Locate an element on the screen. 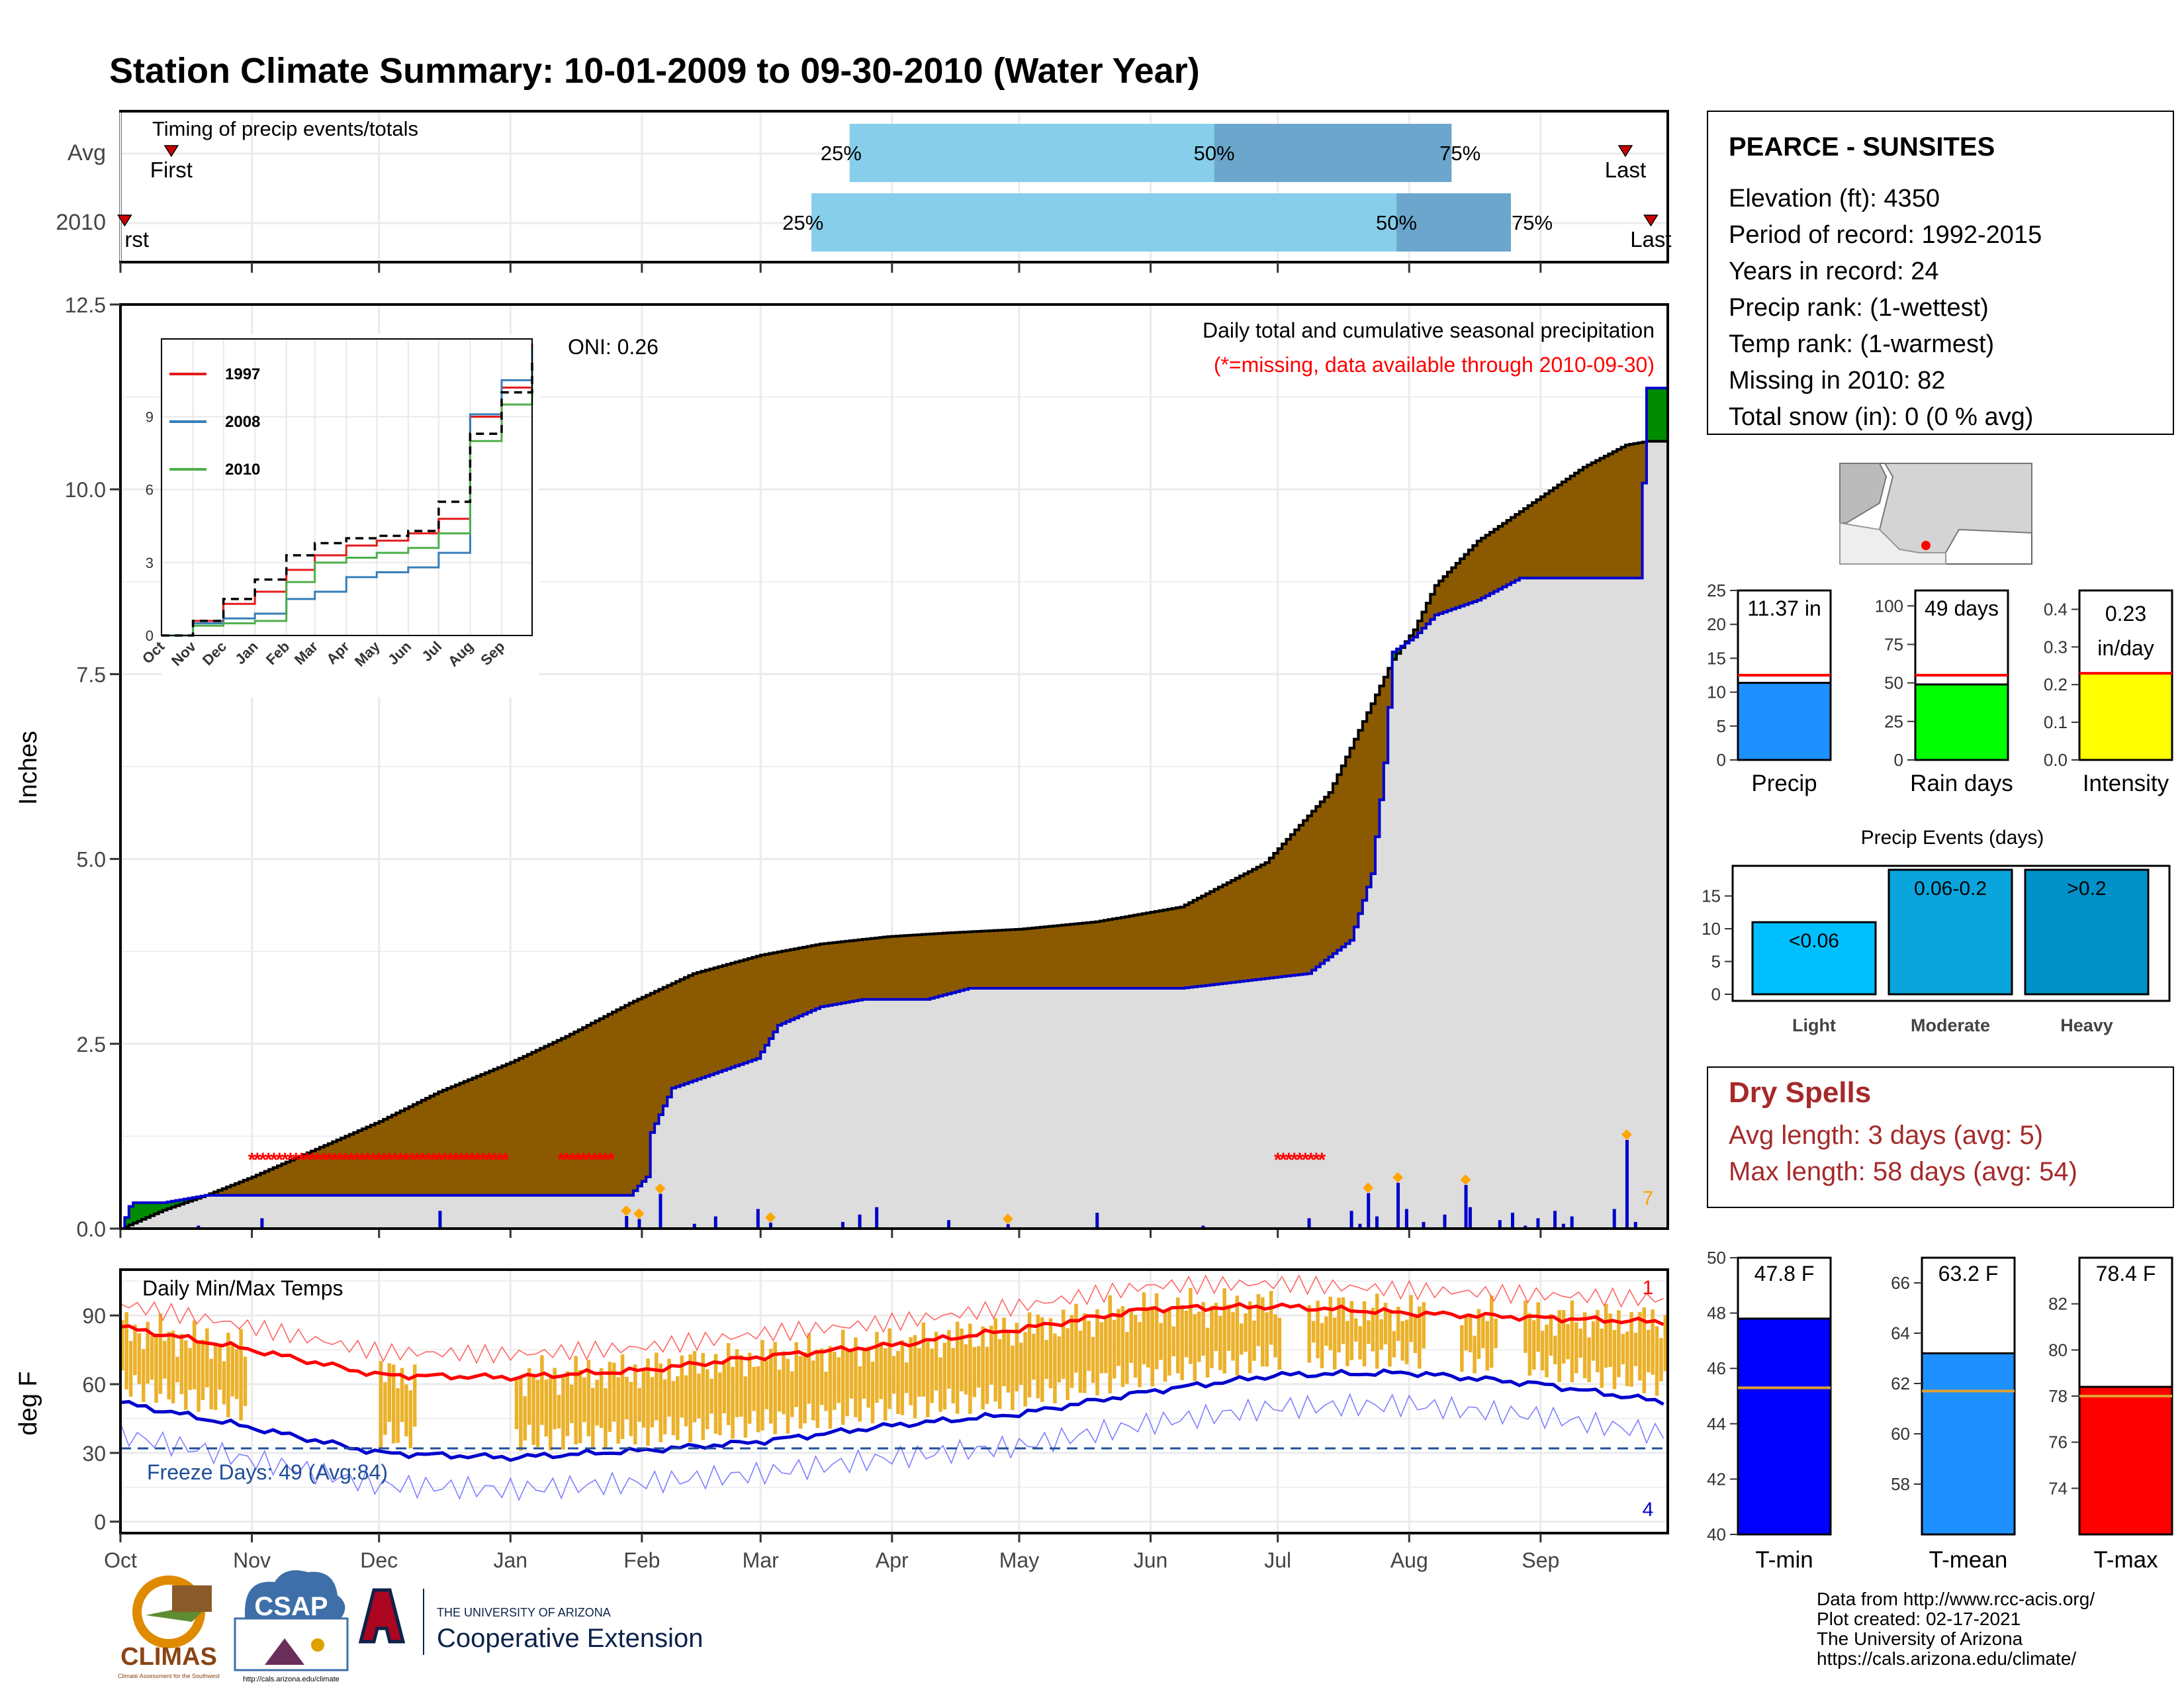  summary-tick-label: 5 is located at coordinates (1721, 726).